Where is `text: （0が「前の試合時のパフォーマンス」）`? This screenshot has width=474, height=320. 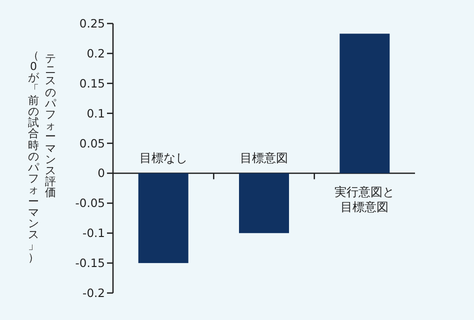 text: （0が「前の試合時のパフォーマンス」） is located at coordinates (33, 156).